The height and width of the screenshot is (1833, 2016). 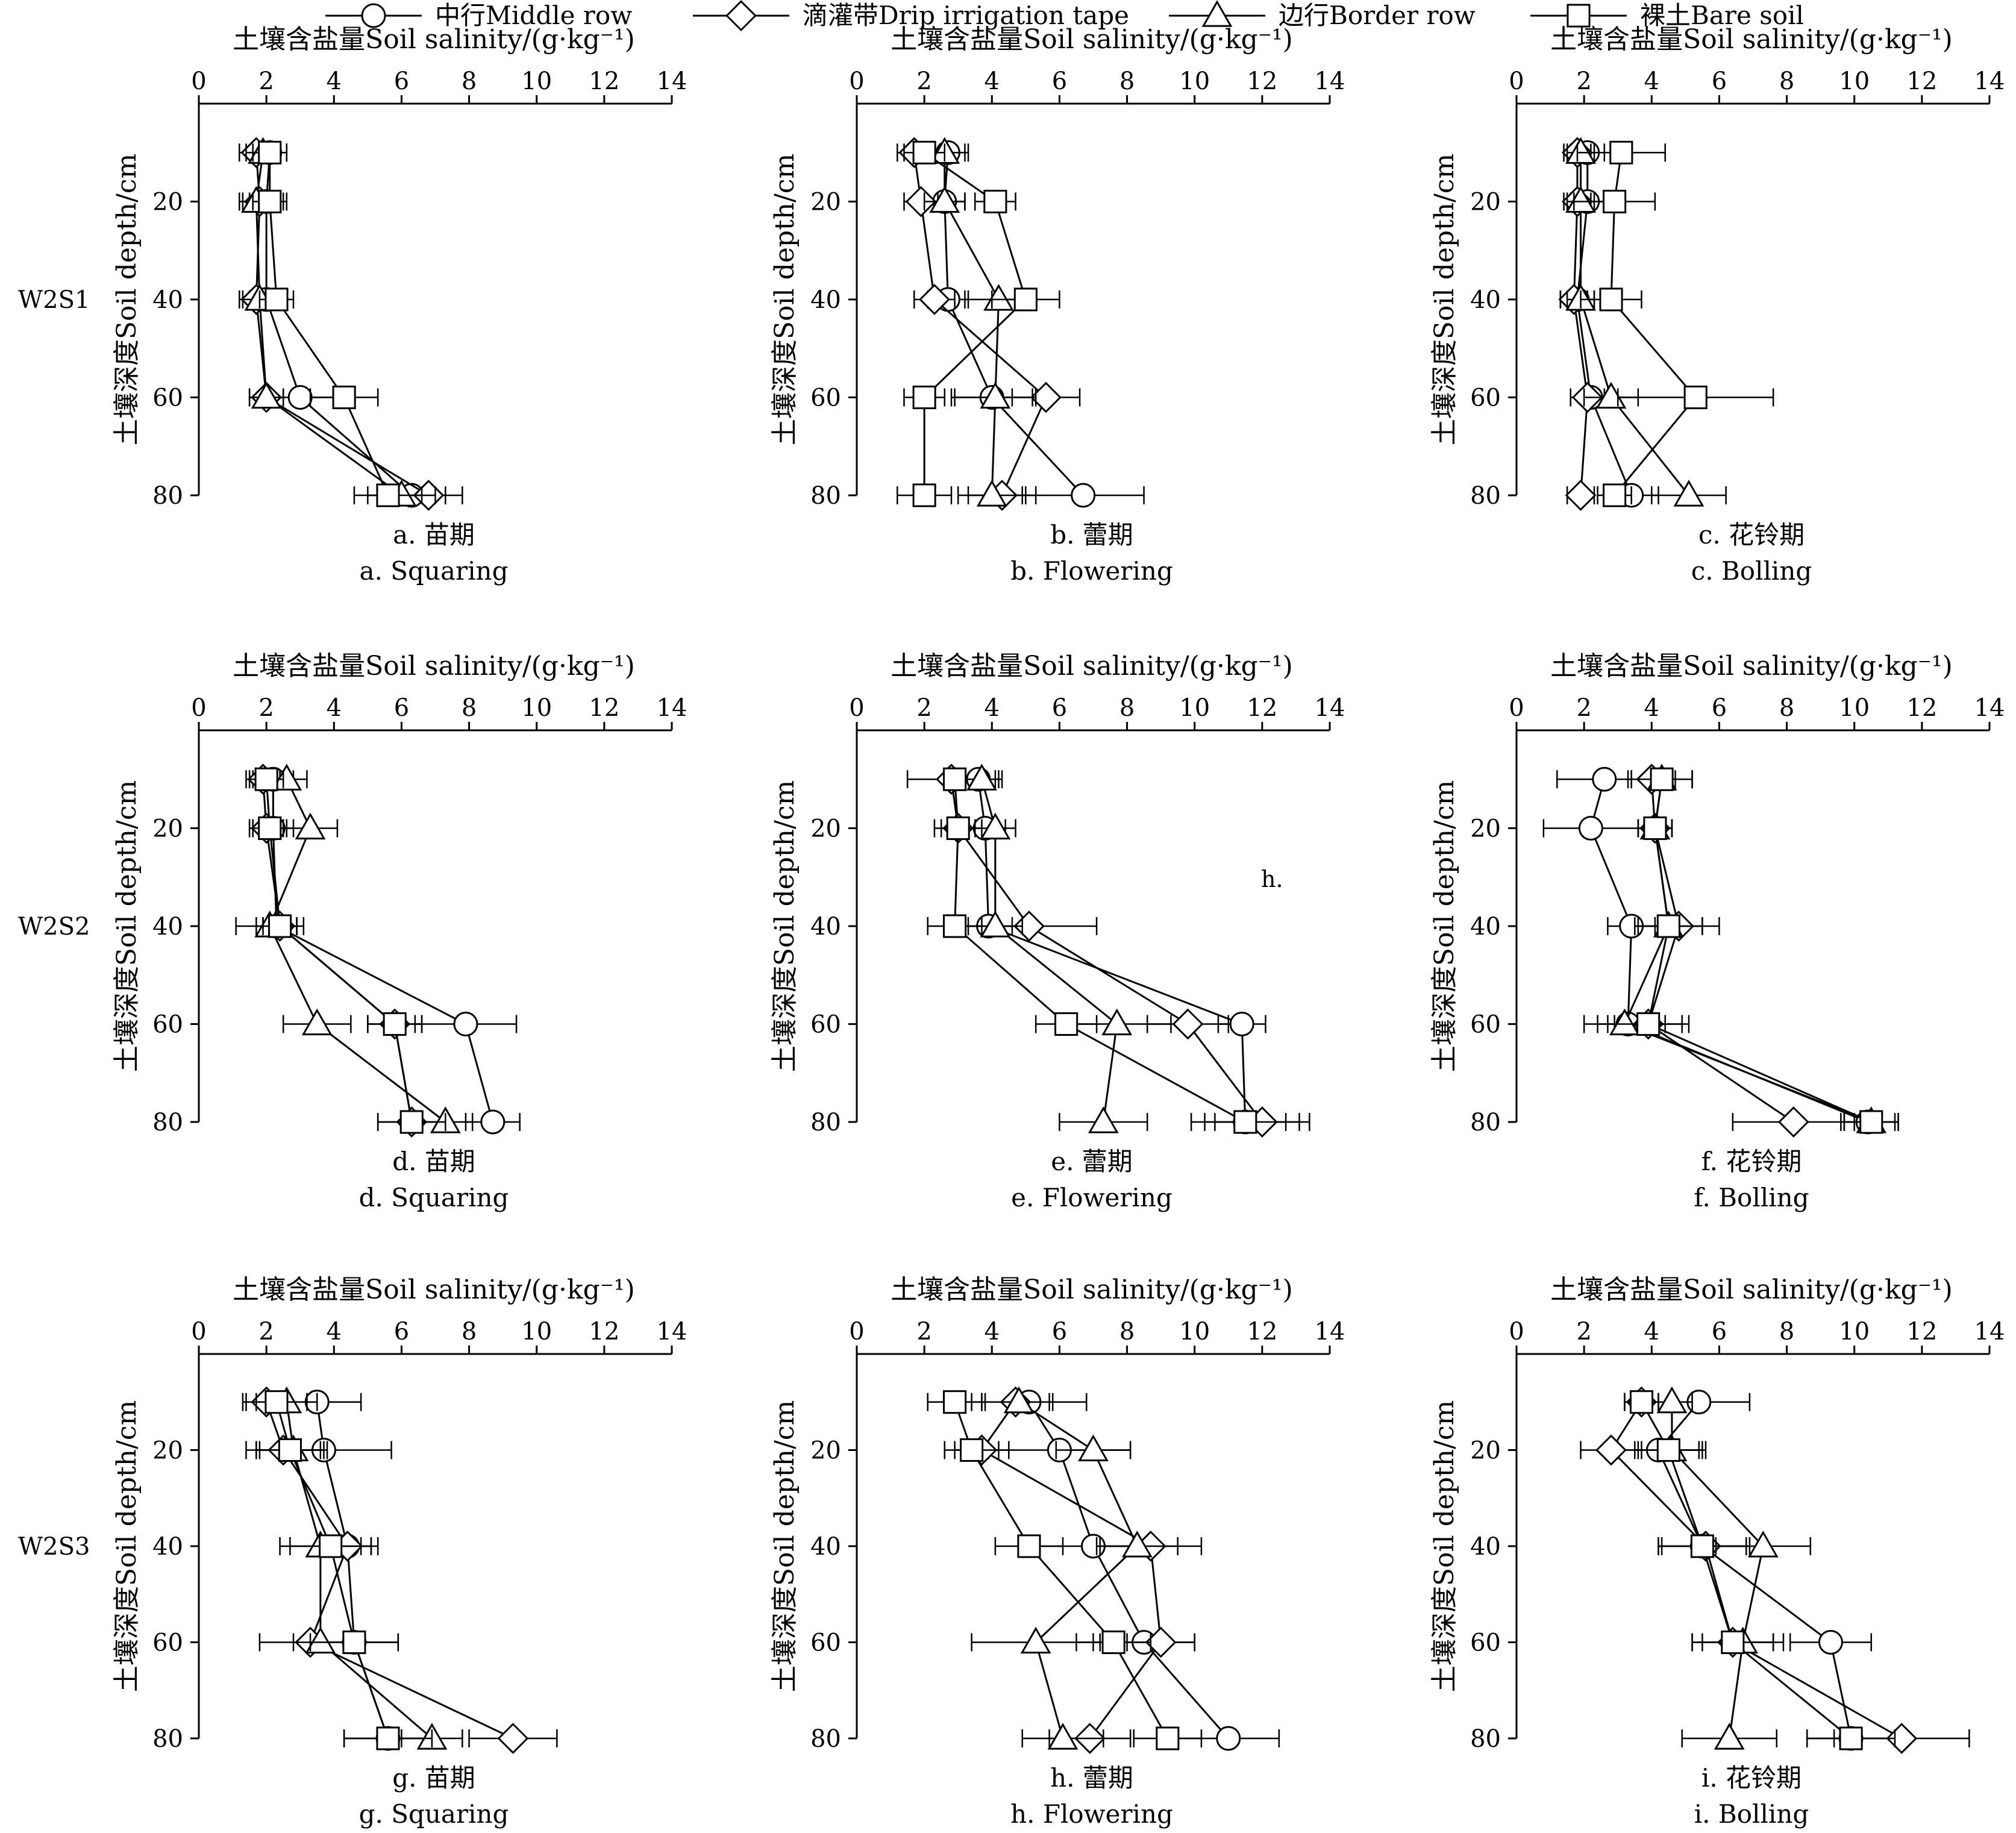 I want to click on caption-en: d. Squaring, so click(x=434, y=1197).